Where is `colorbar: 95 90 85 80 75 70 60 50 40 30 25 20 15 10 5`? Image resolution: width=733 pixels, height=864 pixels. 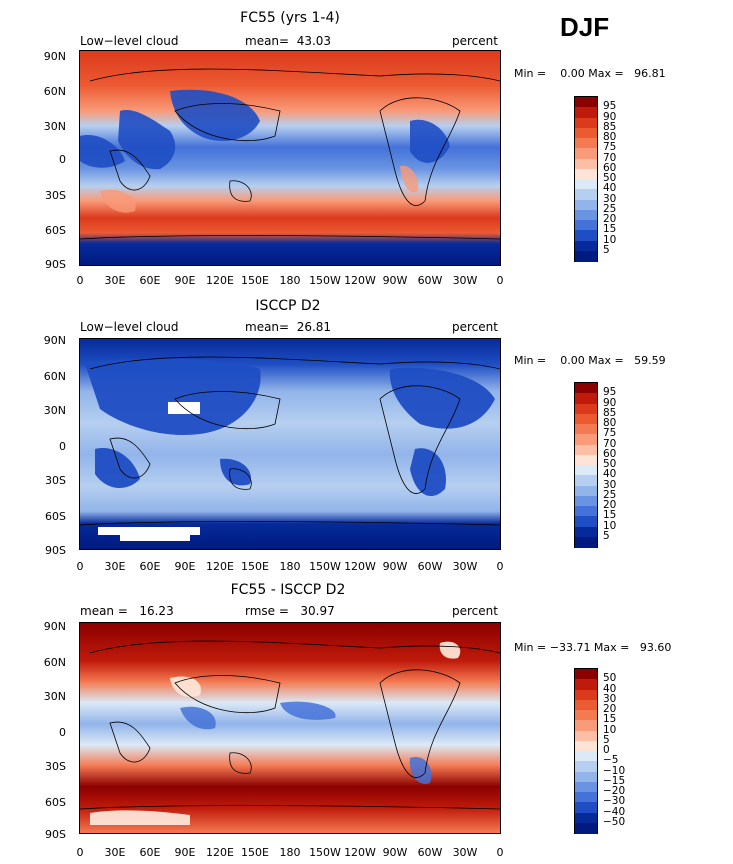
colorbar: 95 90 85 80 75 70 60 50 40 30 25 20 15 10 5 is located at coordinates (595, 465).